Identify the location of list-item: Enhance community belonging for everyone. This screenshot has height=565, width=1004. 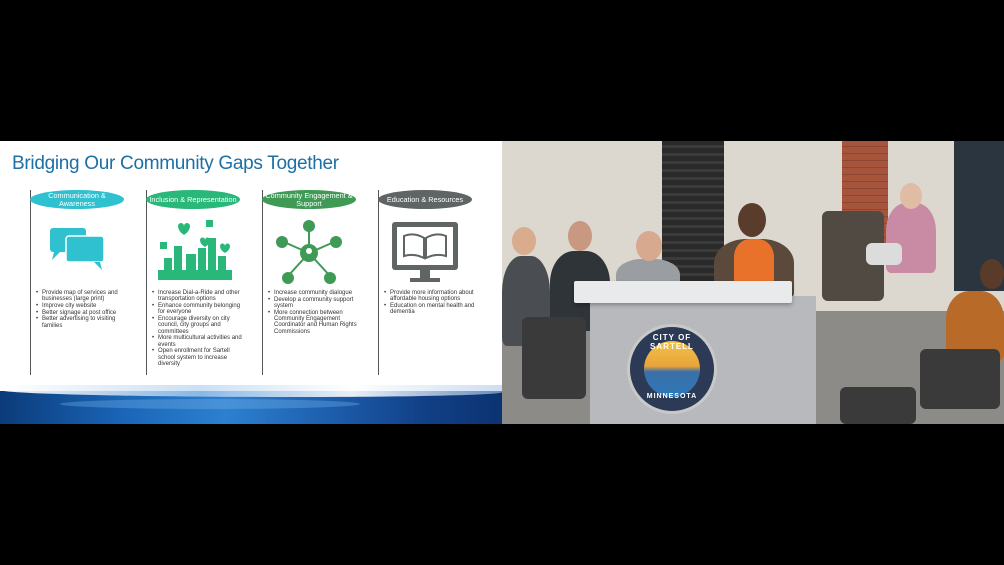
(199, 309).